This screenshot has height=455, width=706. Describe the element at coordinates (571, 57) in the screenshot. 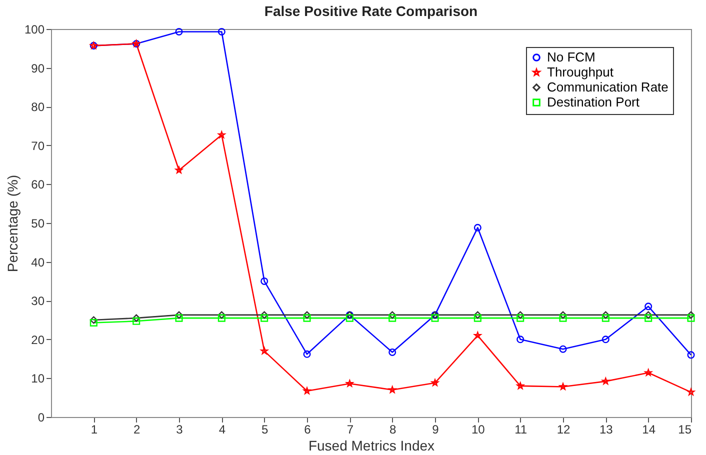

I see `legend-label: No FCM` at that location.